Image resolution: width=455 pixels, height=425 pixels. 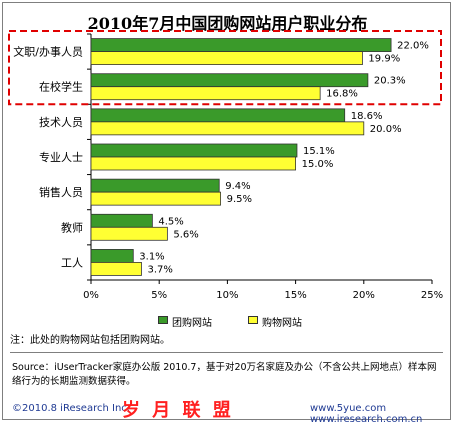 I want to click on data-label: 3.1%, so click(x=151, y=256).